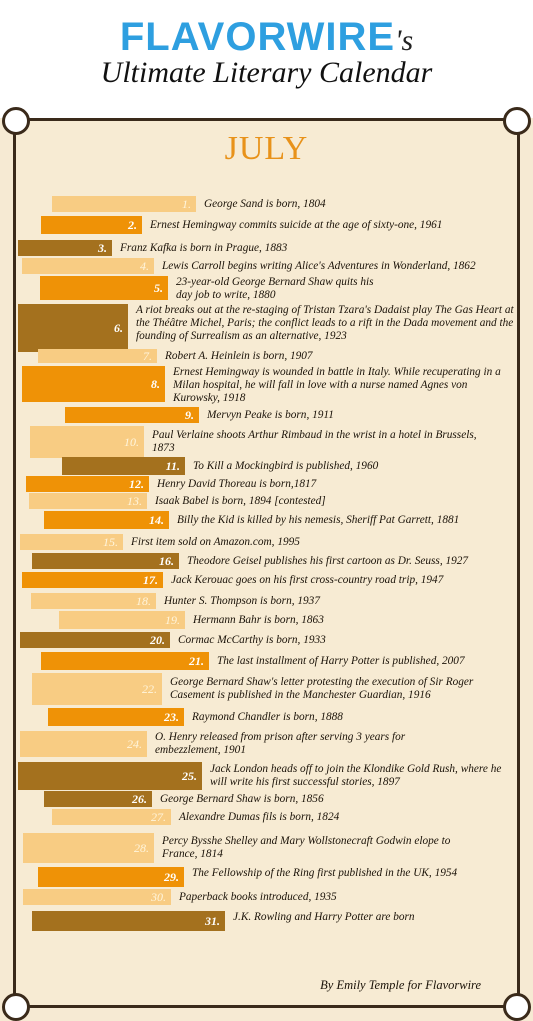 This screenshot has width=533, height=1021. Describe the element at coordinates (92, 580) in the screenshot. I see `day-number-bar: 17.` at that location.